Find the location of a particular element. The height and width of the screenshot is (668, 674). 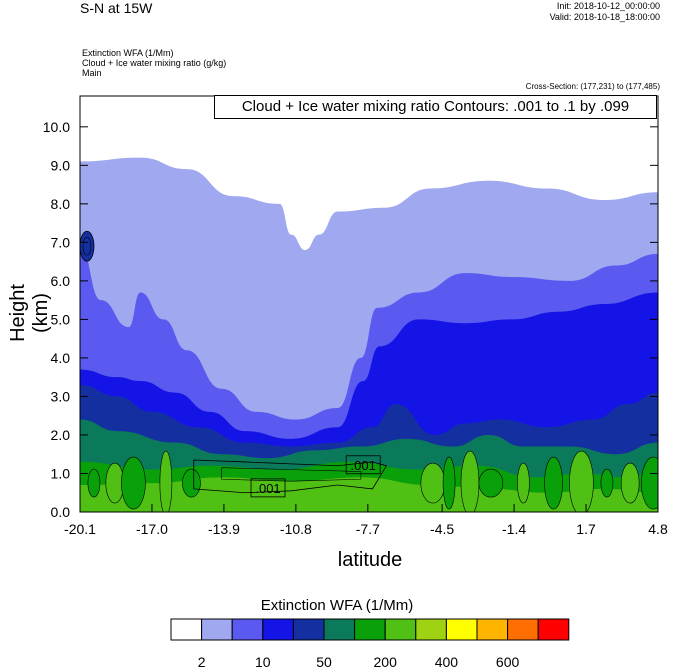

y-tick-label: 9.0 is located at coordinates (61, 165).